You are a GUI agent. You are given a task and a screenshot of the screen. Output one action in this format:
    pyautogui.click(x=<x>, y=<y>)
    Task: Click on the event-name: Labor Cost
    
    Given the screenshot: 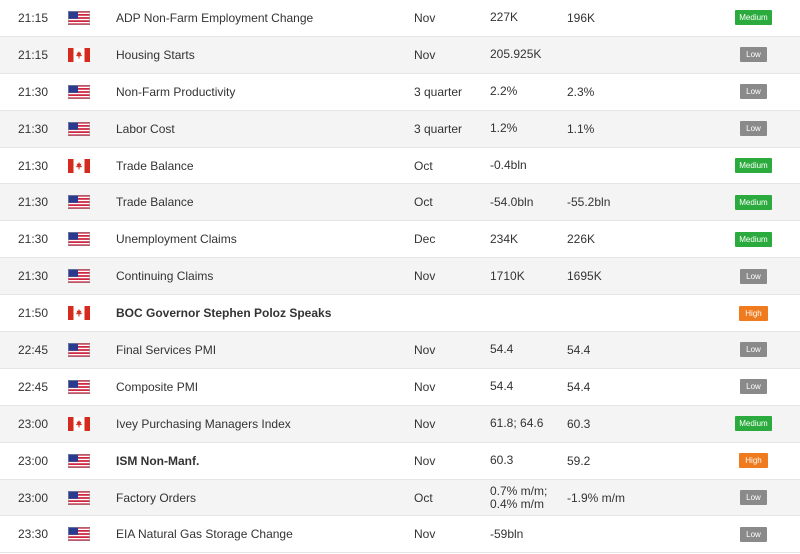 What is the action you would take?
    pyautogui.click(x=145, y=128)
    